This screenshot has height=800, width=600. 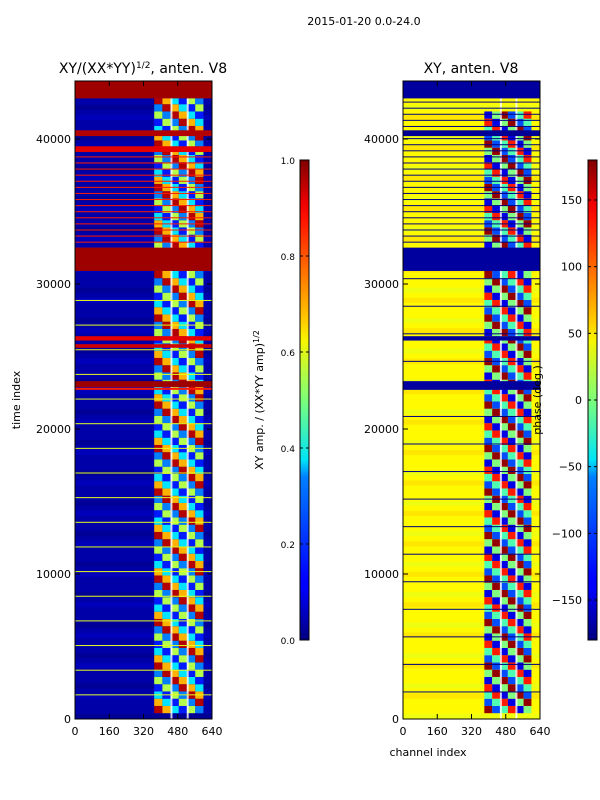 I want to click on colorbar-tick-label: 100, so click(x=571, y=267).